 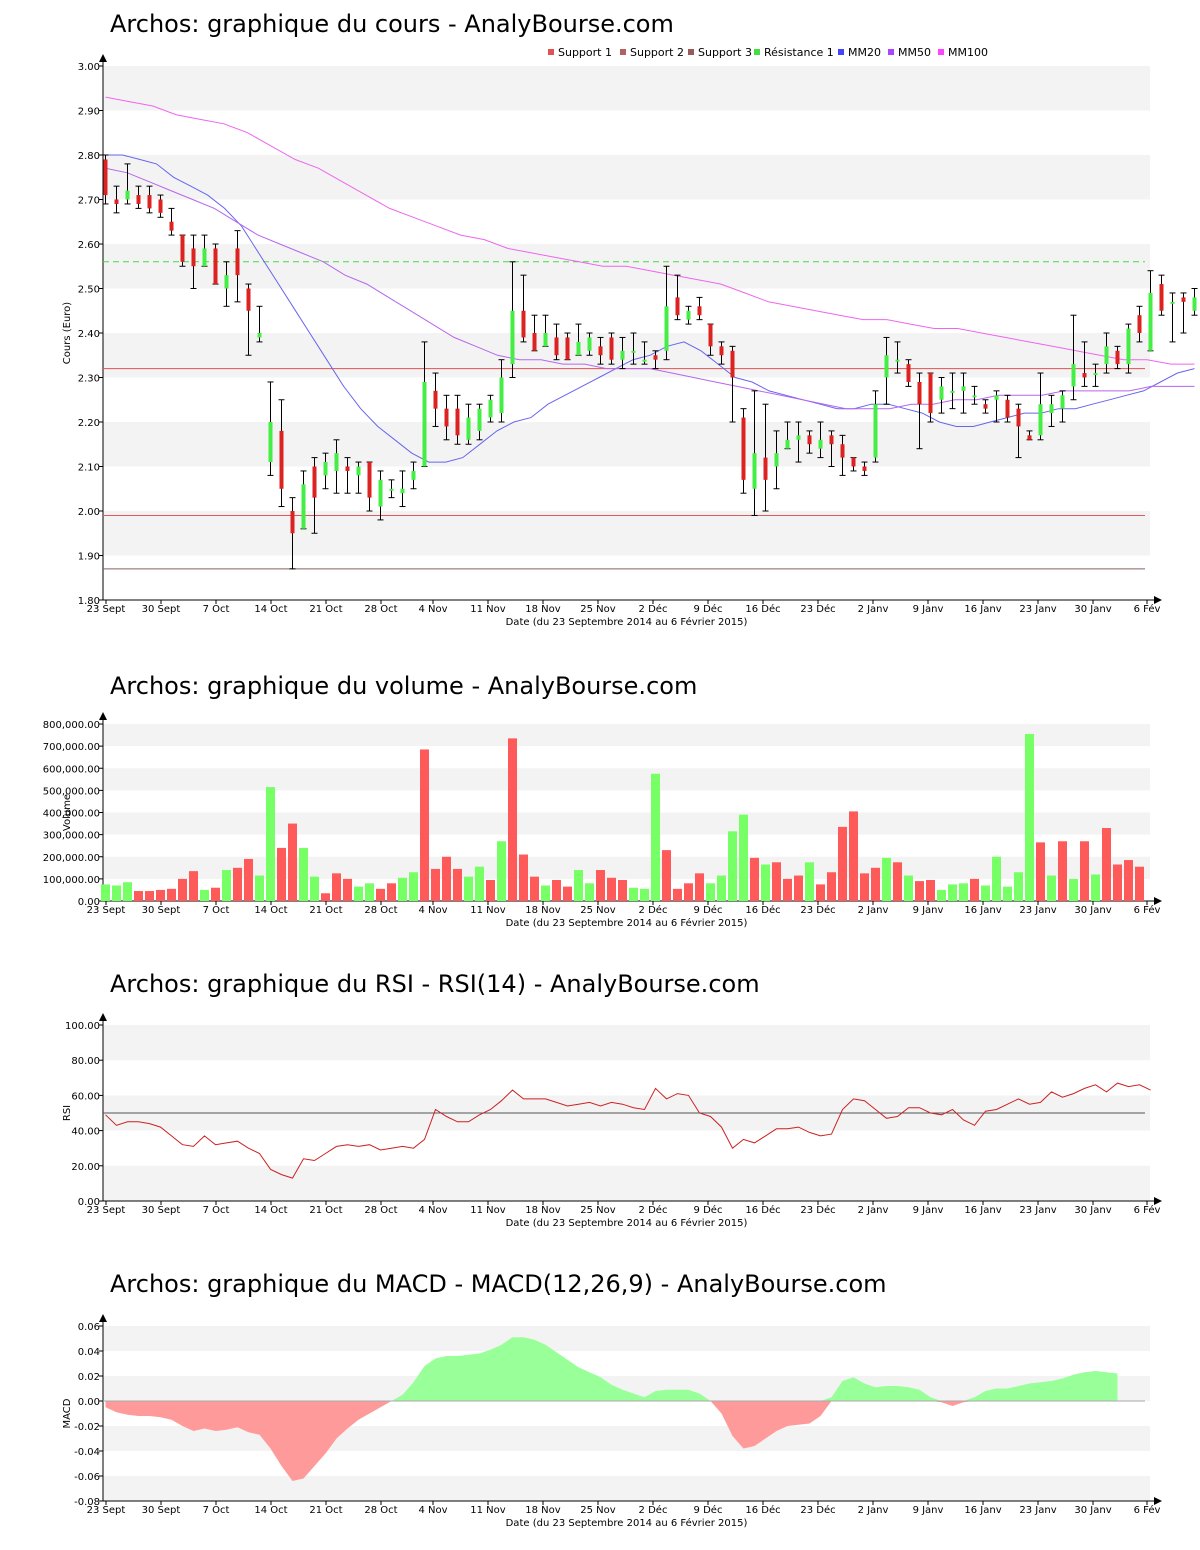 What do you see at coordinates (89, 1352) in the screenshot?
I see `macd-y-tick-label: 0.04` at bounding box center [89, 1352].